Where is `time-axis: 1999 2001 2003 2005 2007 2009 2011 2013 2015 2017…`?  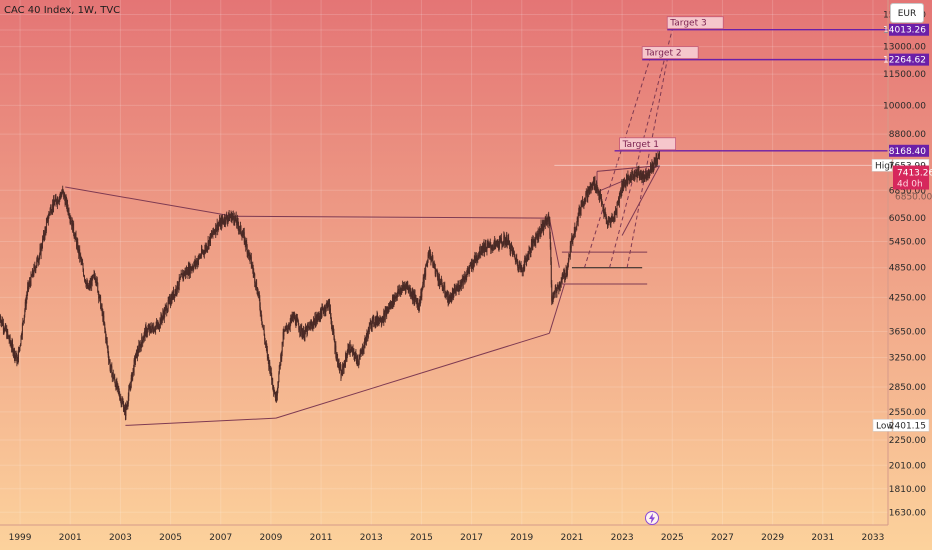
time-axis: 1999 2001 2003 2005 2007 2009 2011 2013 2015 2017… is located at coordinates (447, 538).